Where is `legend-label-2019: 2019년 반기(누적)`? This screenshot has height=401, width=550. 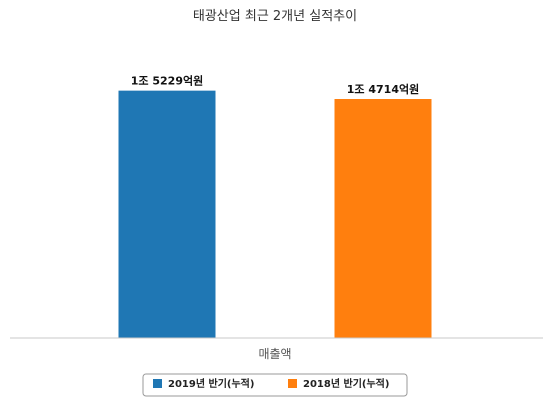 legend-label-2019: 2019년 반기(누적) is located at coordinates (211, 383).